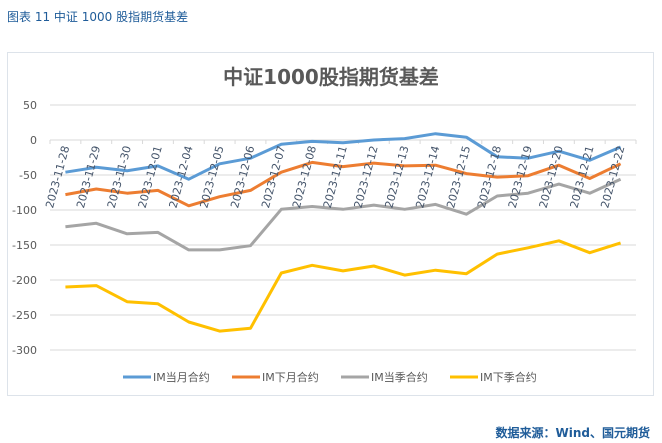 The image size is (662, 443). I want to click on x-tick-label: 2023-12-08, so click(304, 176).